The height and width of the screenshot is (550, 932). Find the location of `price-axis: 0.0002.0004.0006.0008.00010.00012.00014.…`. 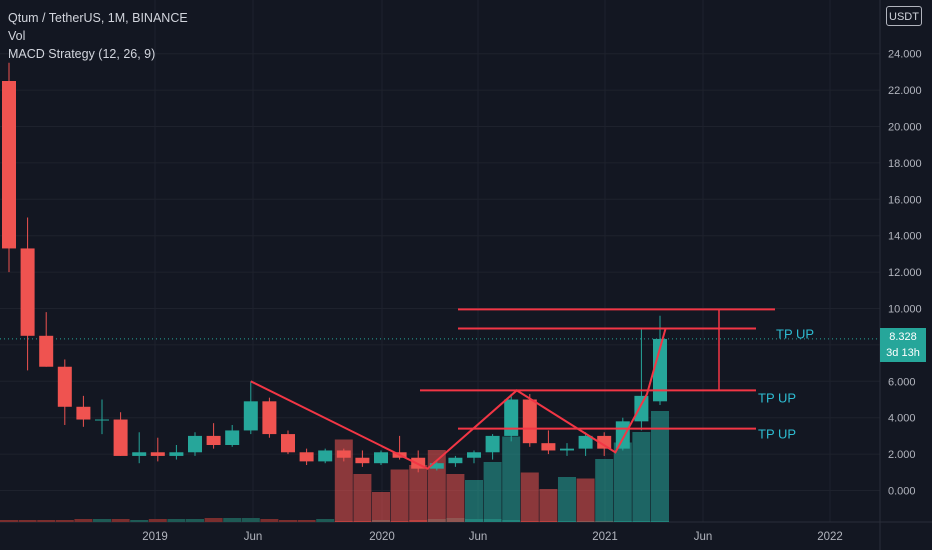

price-axis: 0.0002.0004.0006.0008.00010.00012.00014.… is located at coordinates (905, 273).